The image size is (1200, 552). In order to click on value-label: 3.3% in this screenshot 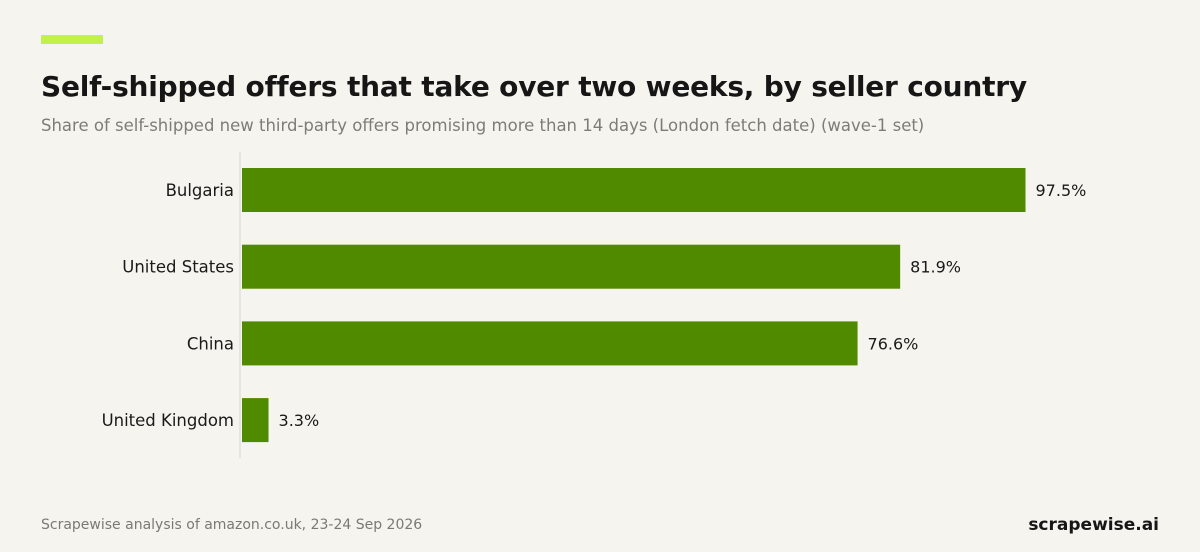, I will do `click(299, 420)`.